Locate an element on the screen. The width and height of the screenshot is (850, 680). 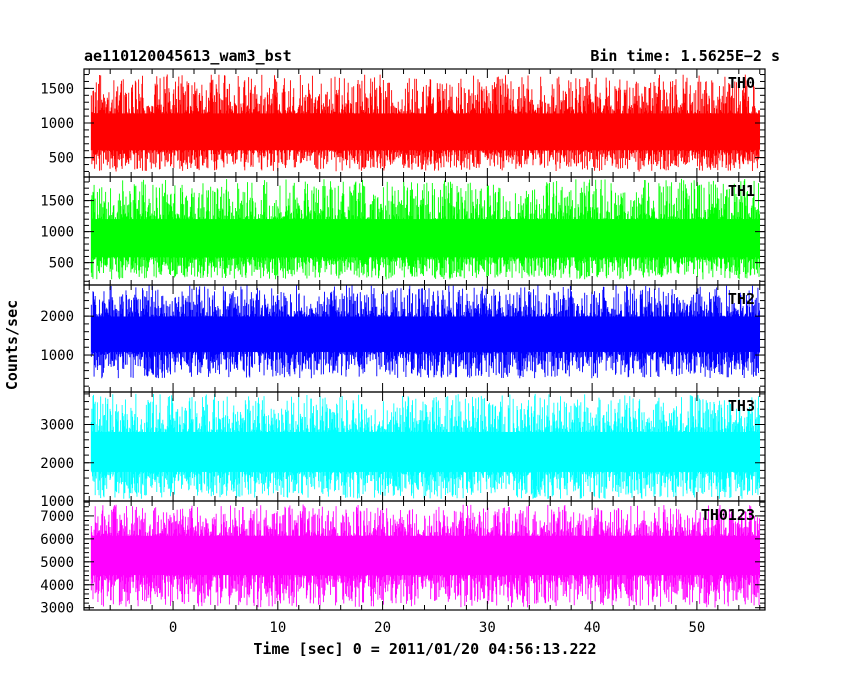
x-tick-label: 20 is located at coordinates (382, 628).